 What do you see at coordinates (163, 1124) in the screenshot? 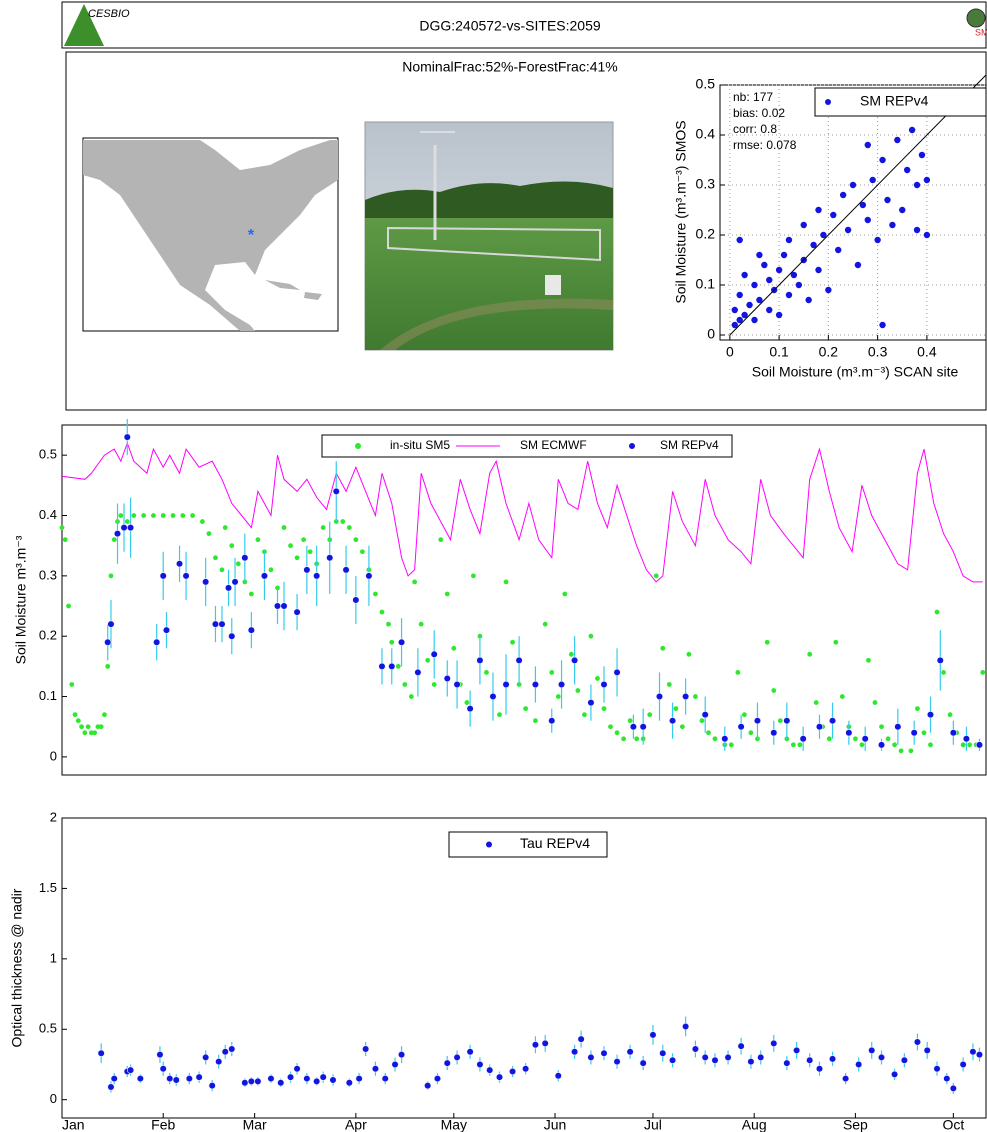
I see `x-tick-label: Feb` at bounding box center [163, 1124].